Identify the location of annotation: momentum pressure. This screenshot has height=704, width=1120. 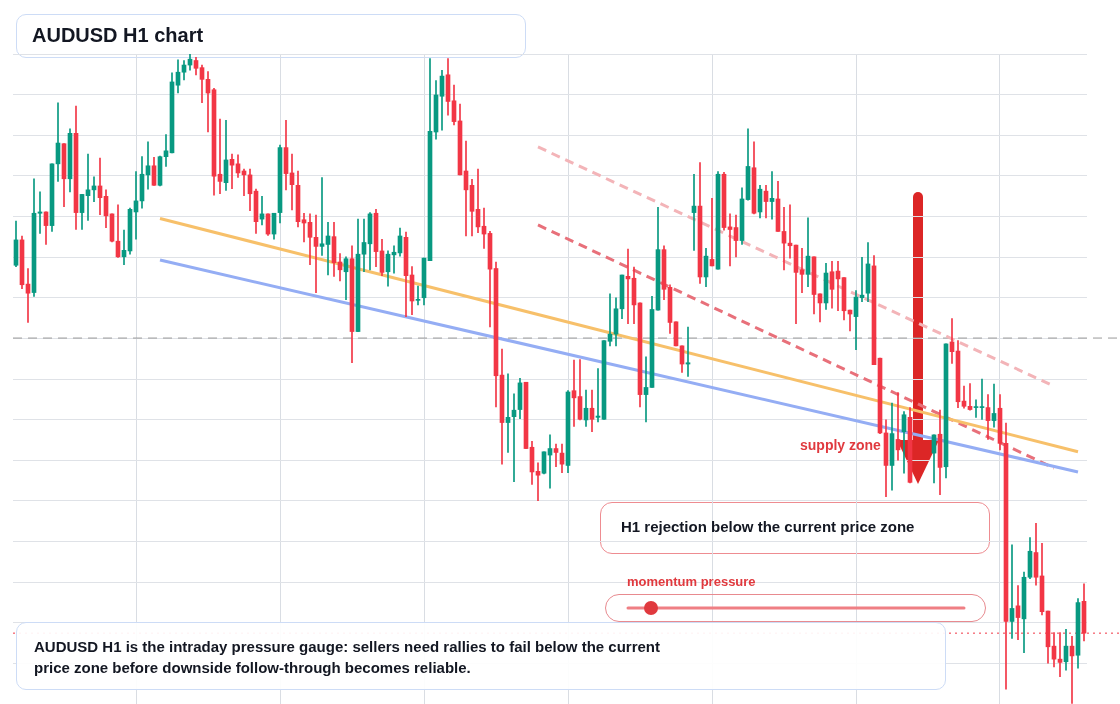
(691, 581).